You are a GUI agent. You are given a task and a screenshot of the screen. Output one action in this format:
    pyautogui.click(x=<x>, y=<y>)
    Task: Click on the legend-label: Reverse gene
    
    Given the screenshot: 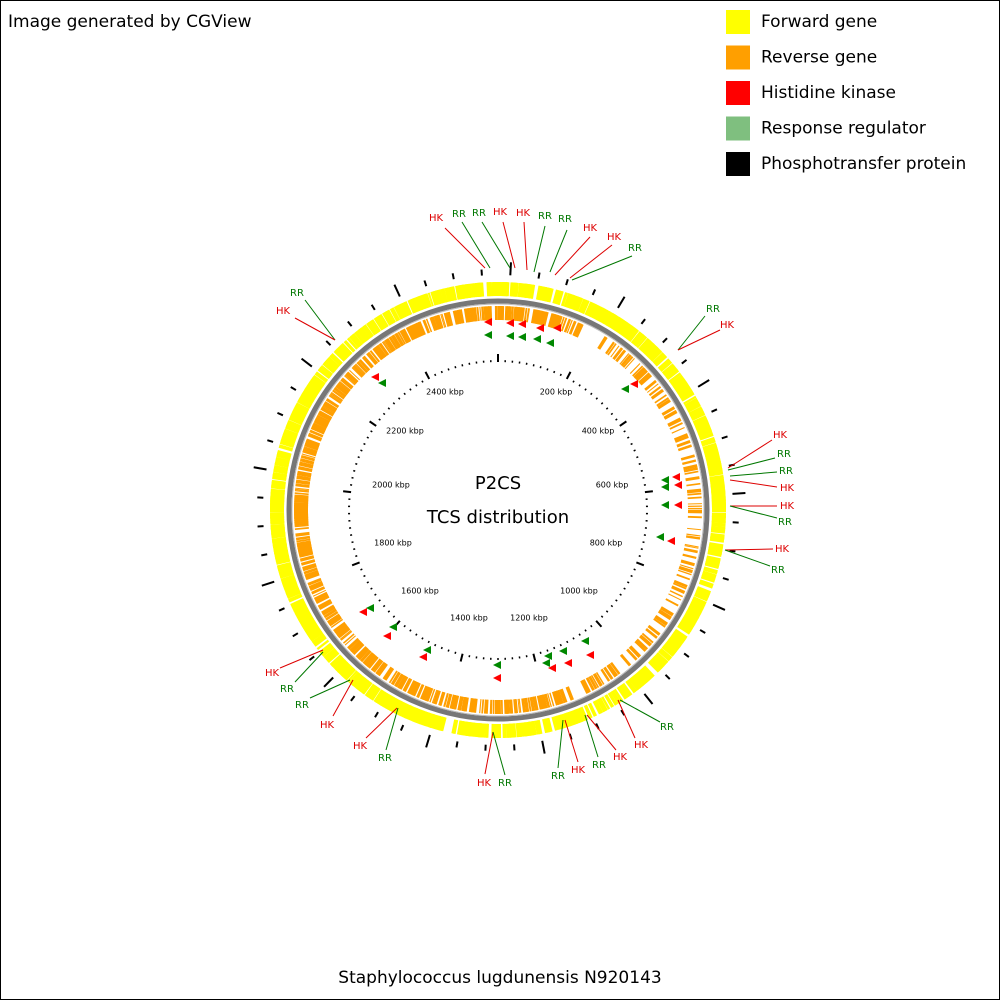 What is the action you would take?
    pyautogui.click(x=819, y=58)
    